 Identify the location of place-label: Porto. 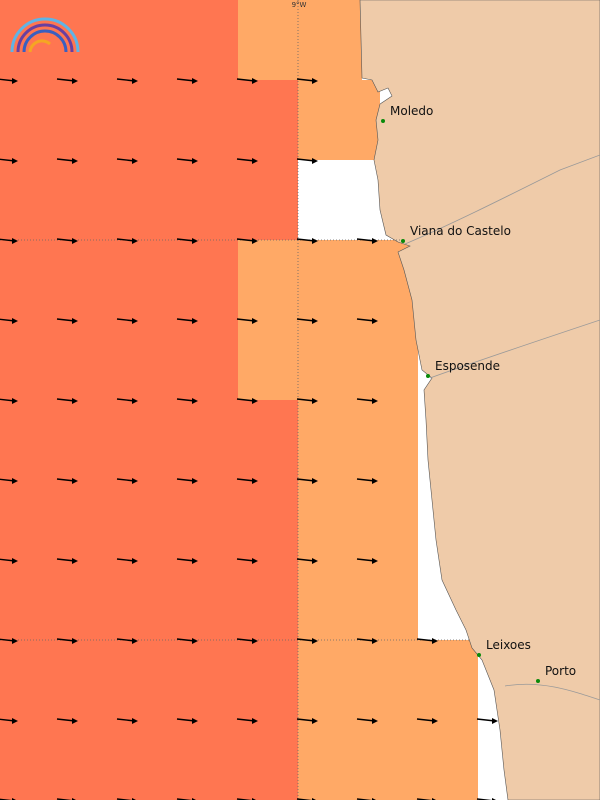
(560, 671).